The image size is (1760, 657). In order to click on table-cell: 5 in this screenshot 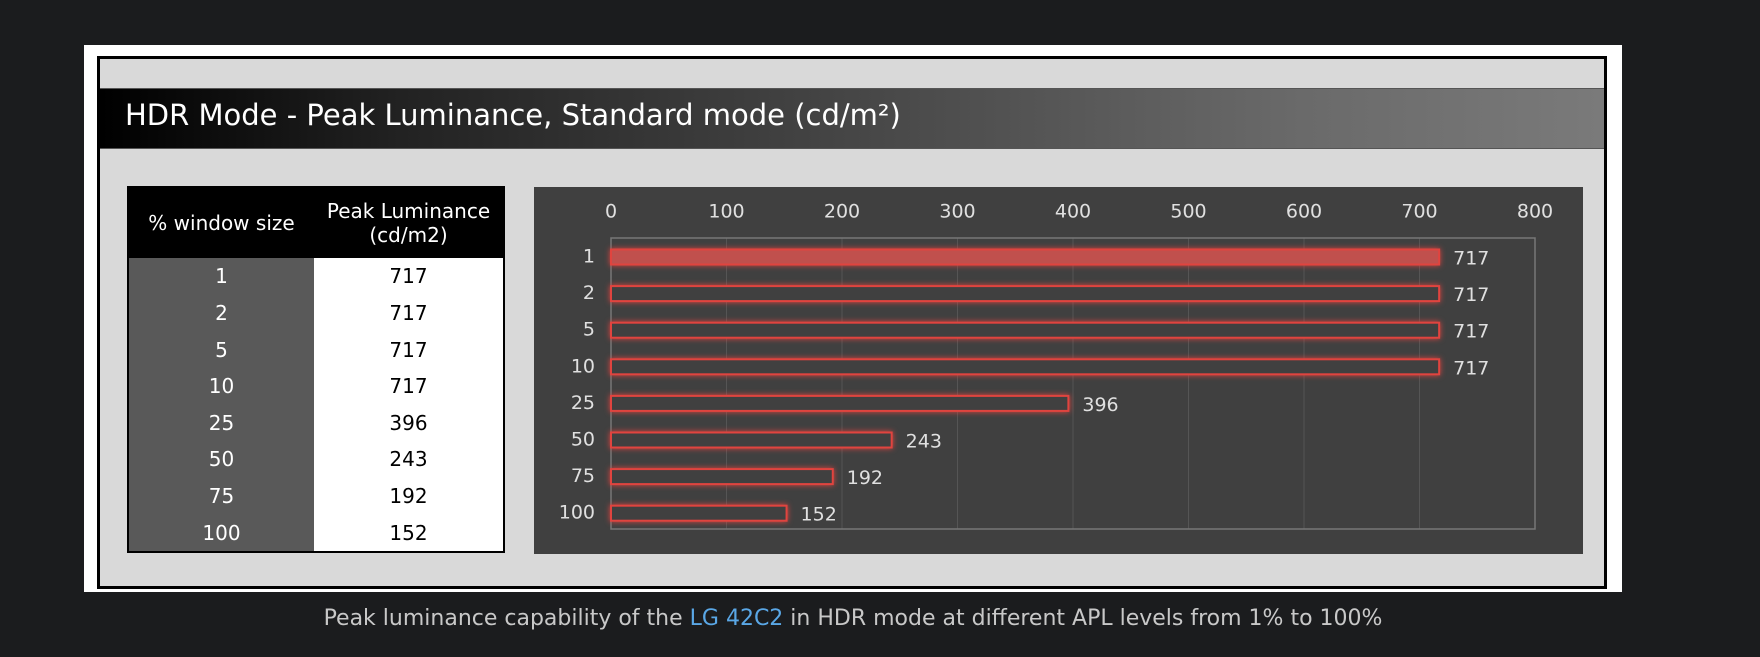, I will do `click(221, 349)`.